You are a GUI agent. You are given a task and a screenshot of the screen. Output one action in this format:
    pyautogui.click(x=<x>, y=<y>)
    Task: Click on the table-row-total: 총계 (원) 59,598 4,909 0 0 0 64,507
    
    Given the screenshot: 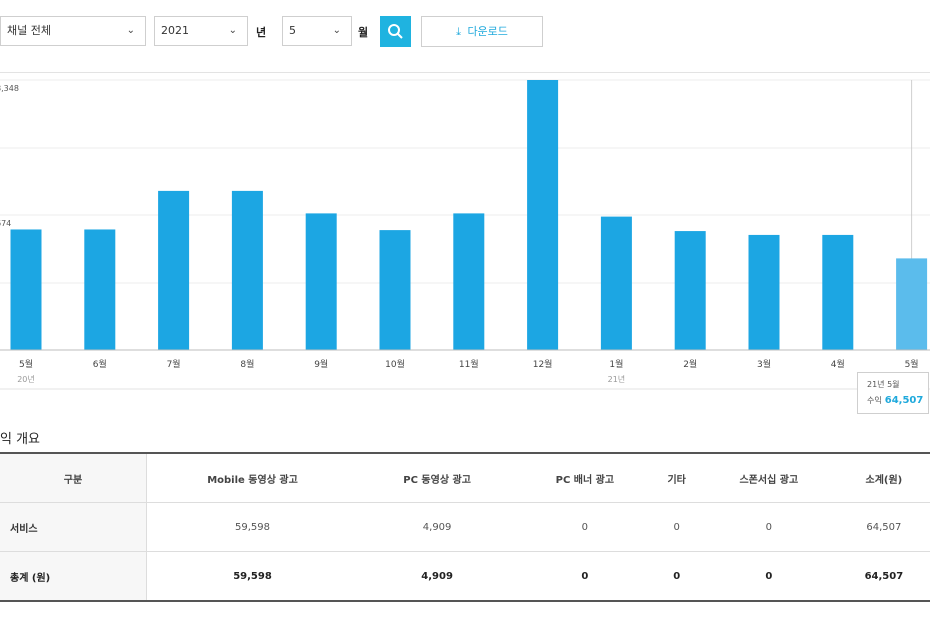 What is the action you would take?
    pyautogui.click(x=465, y=576)
    